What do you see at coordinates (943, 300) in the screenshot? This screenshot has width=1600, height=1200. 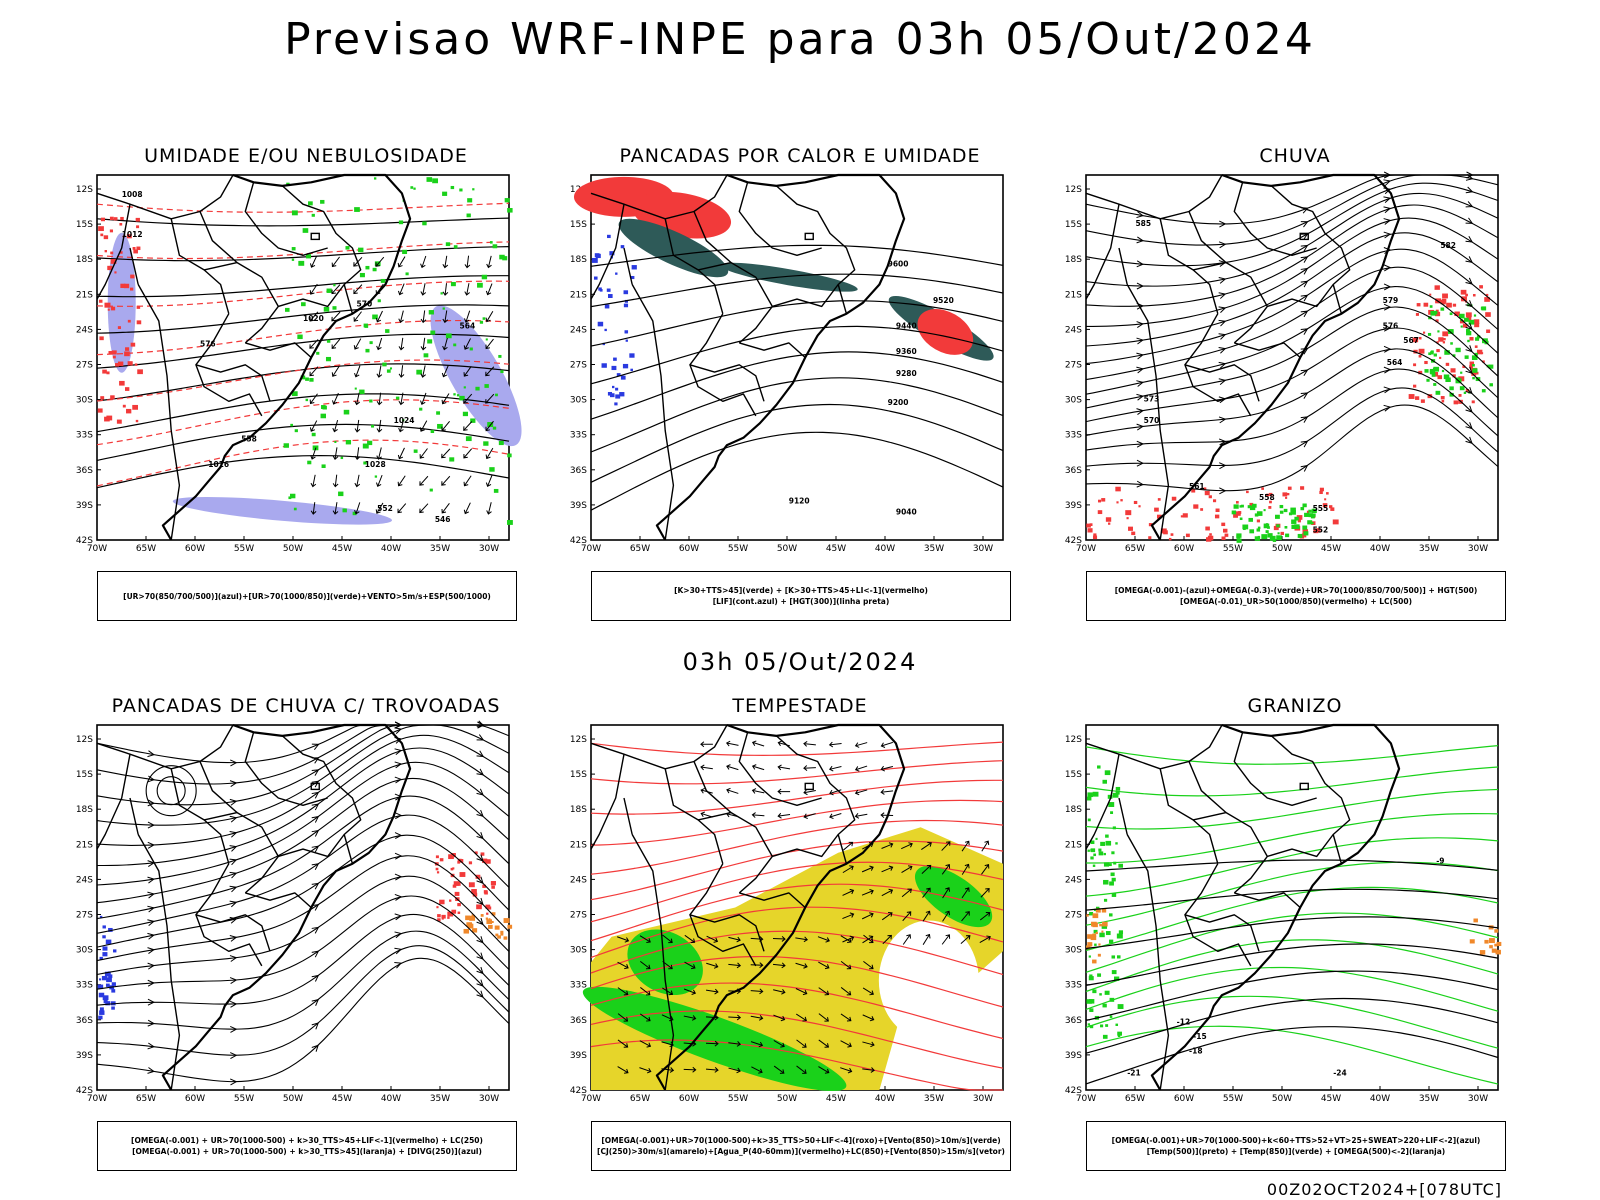 I see `contour-label: 9520` at bounding box center [943, 300].